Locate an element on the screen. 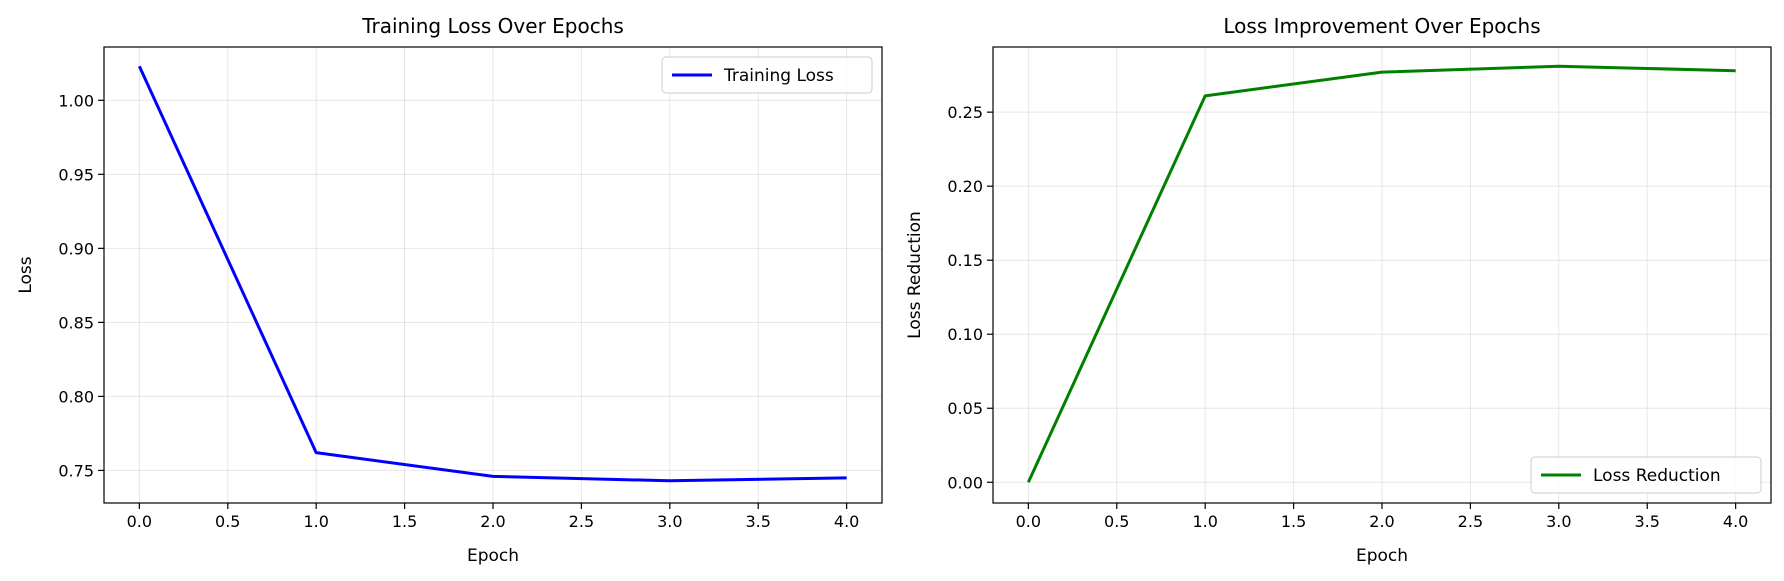  y-tick-label: 0.20 is located at coordinates (965, 186).